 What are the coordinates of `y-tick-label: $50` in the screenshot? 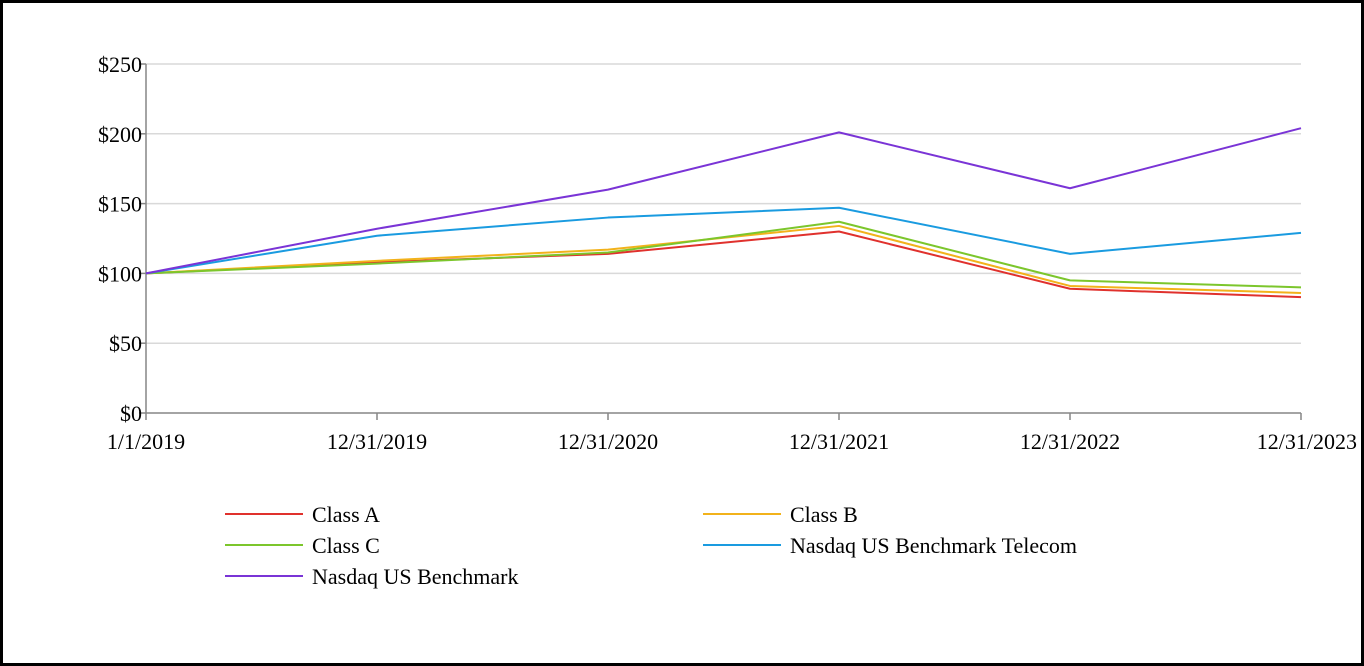 It's located at (125, 343).